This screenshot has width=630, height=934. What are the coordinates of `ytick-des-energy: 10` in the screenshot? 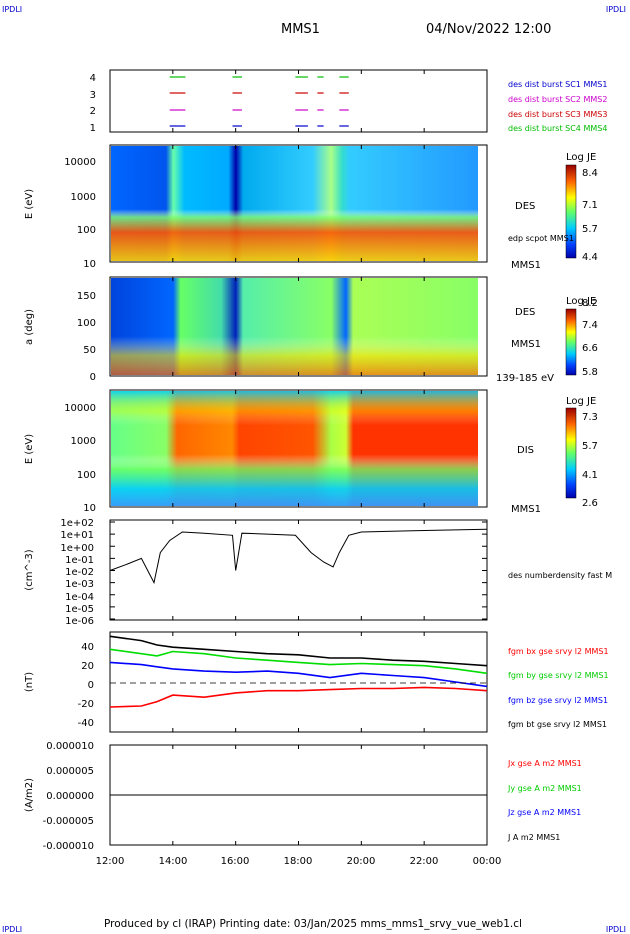 It's located at (89, 264).